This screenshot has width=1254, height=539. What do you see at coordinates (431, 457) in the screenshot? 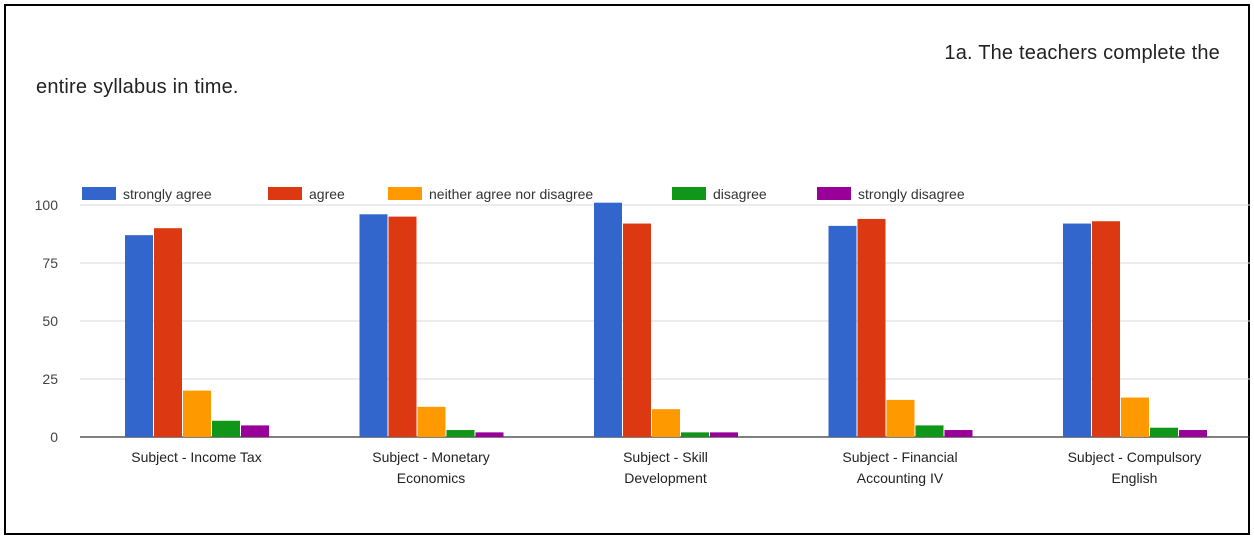
I see `x-category-label: Subject - Monetary` at bounding box center [431, 457].